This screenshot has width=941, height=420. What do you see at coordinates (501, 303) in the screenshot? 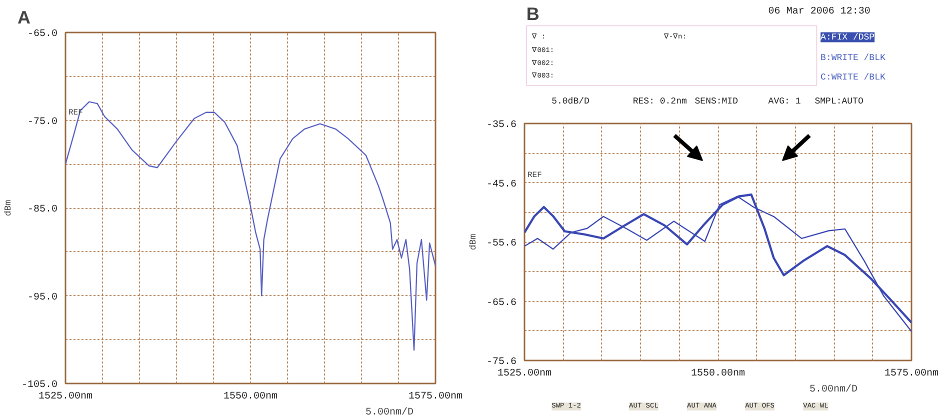
I see `y-tick-label: -65.6` at bounding box center [501, 303].